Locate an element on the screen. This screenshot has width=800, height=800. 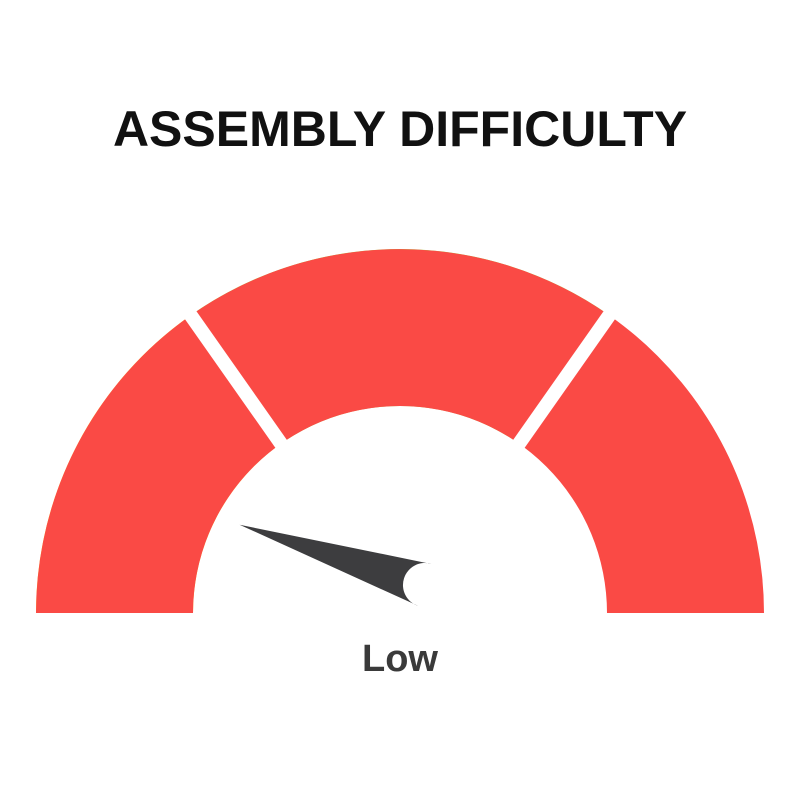
needle is located at coordinates (335, 565).